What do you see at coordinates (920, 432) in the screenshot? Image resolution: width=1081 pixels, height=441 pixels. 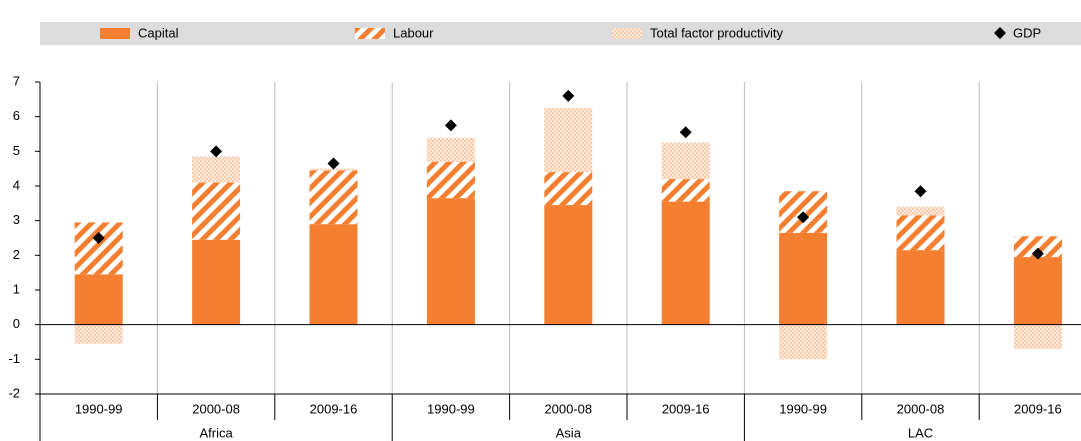 I see `group-label: LAC` at bounding box center [920, 432].